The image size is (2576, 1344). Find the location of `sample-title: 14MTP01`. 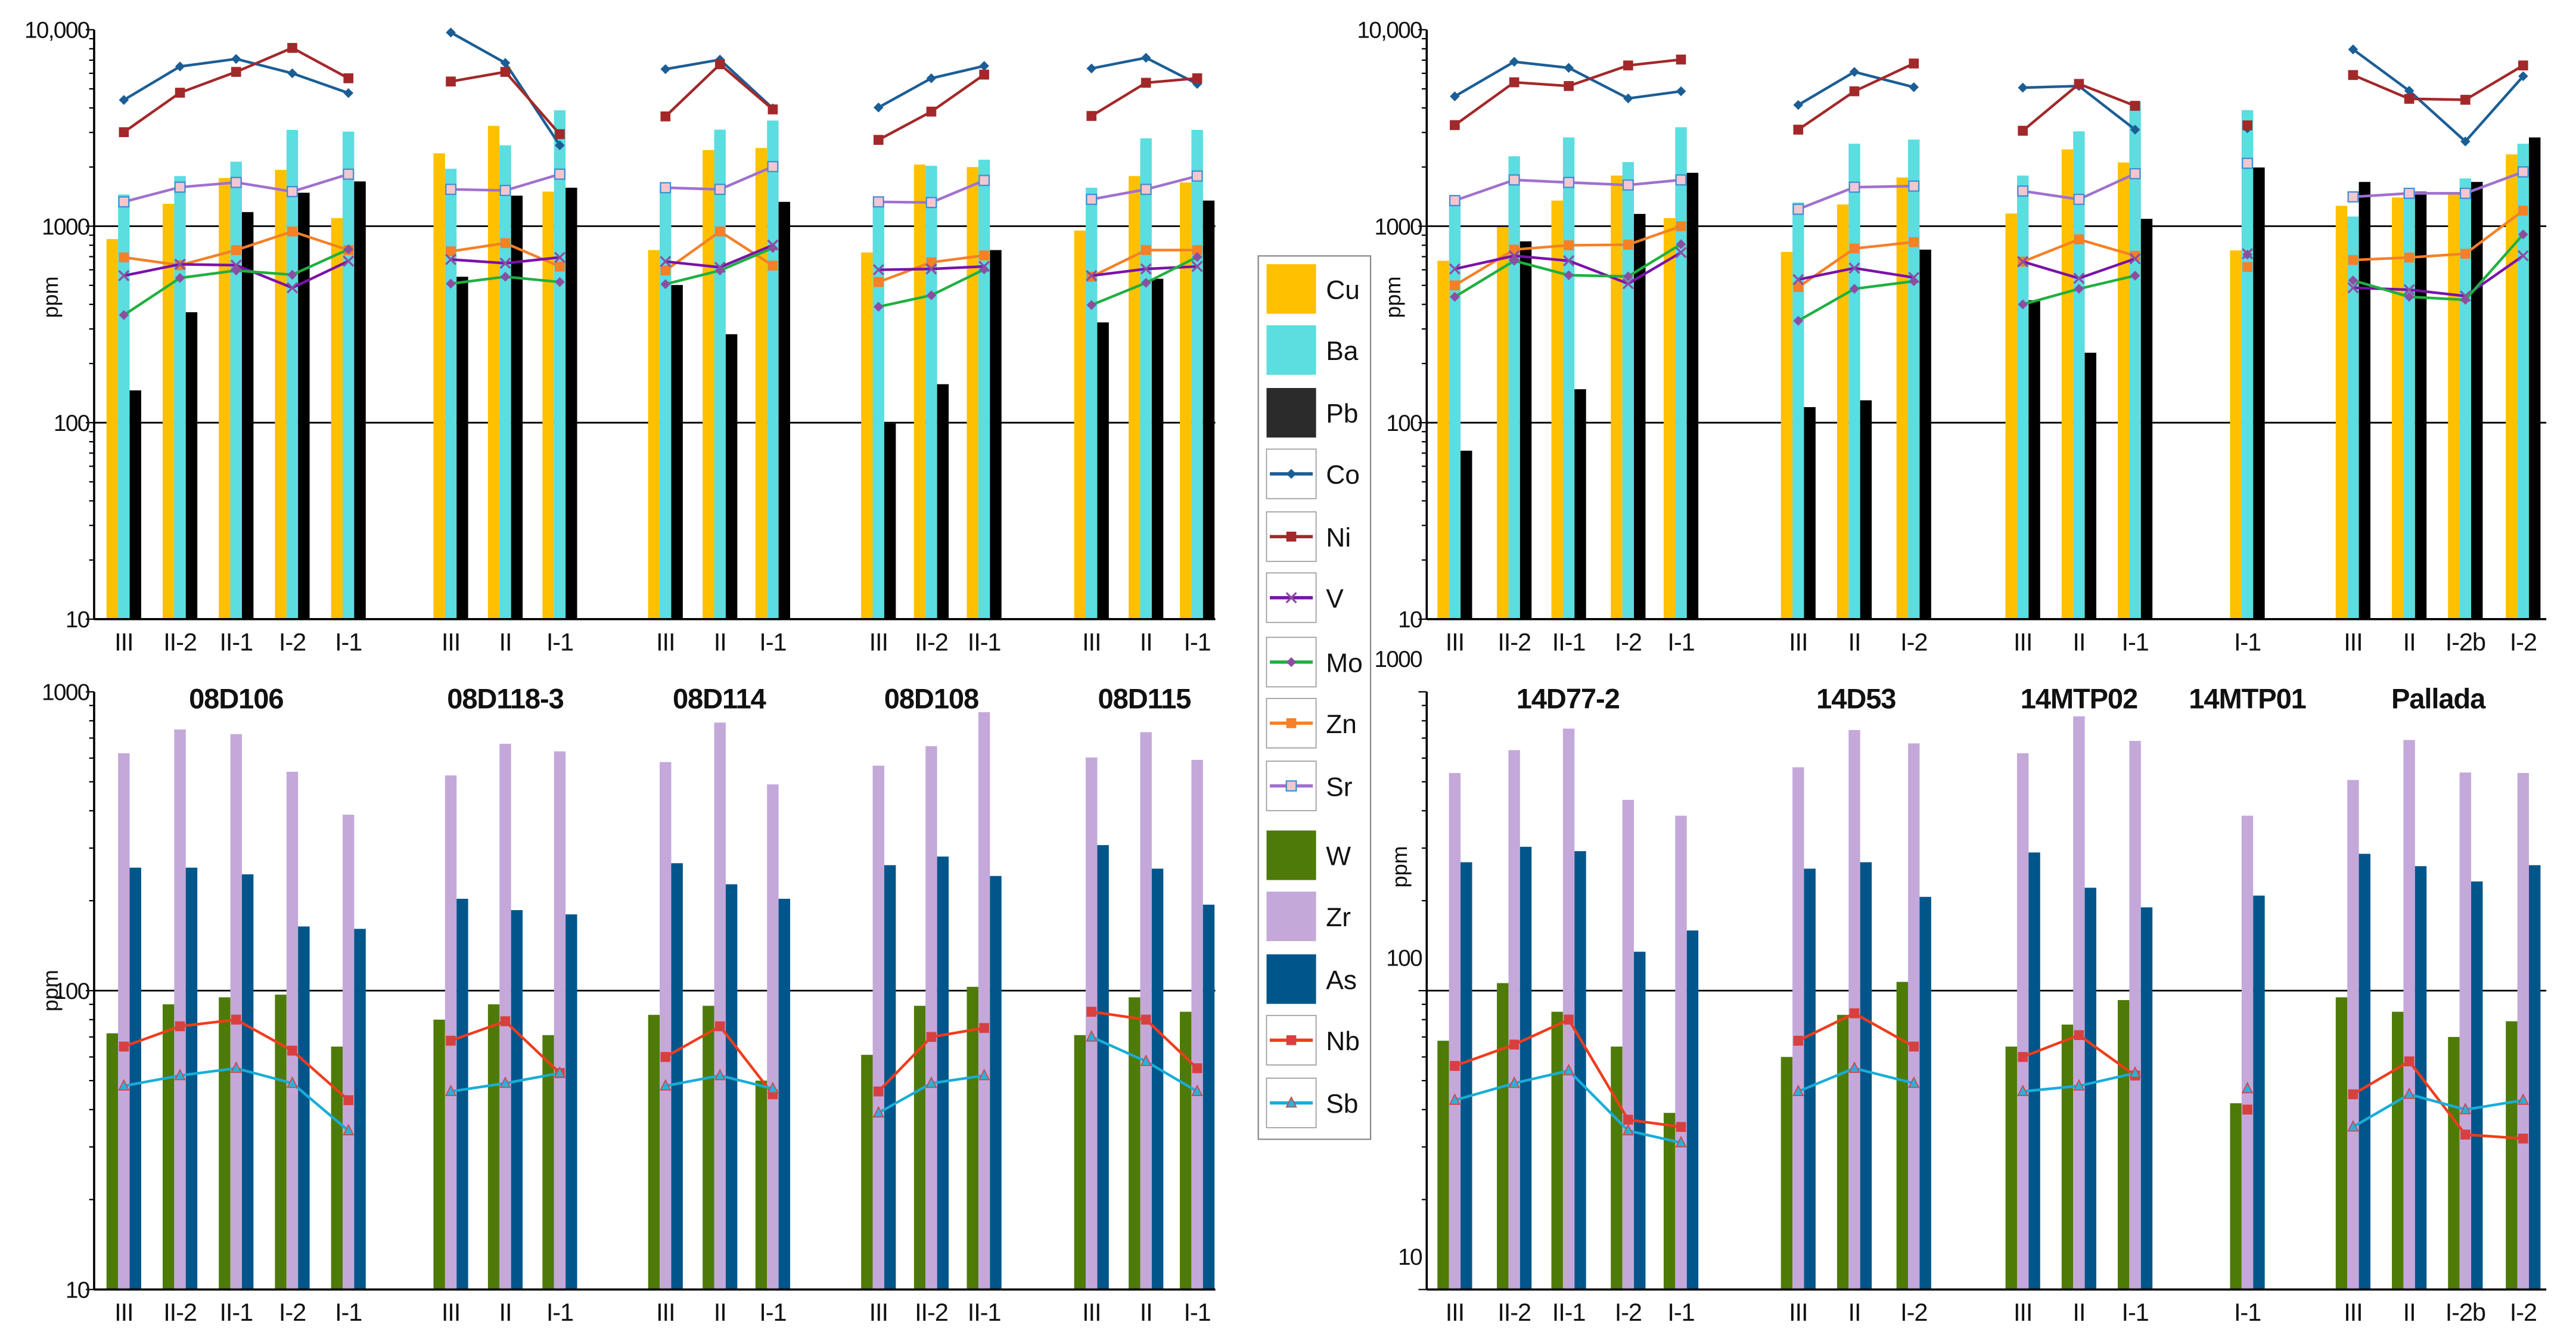

sample-title: 14MTP01 is located at coordinates (2247, 698).